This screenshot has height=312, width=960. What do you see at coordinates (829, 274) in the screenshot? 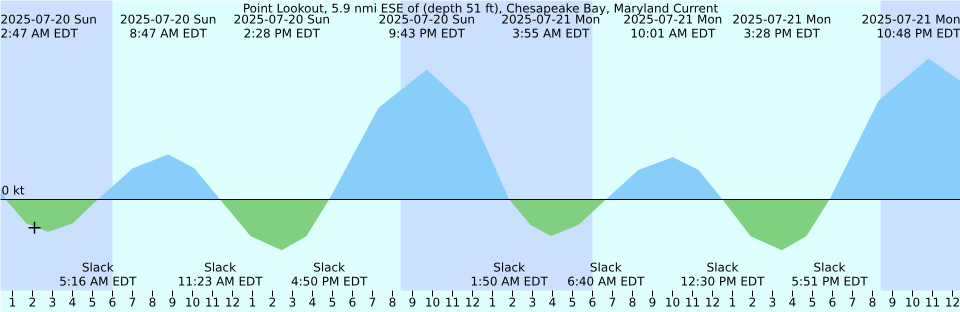
I see `text: Slack 5:51 PM EDT` at bounding box center [829, 274].